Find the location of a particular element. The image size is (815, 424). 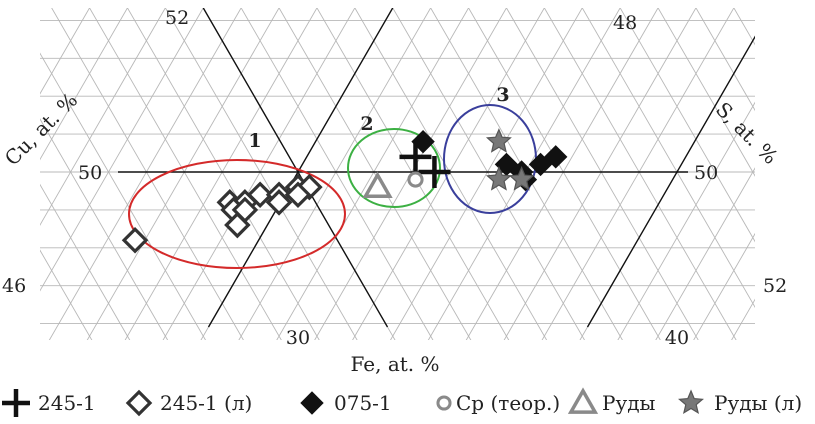

legend-marker-plus is located at coordinates (16, 403).